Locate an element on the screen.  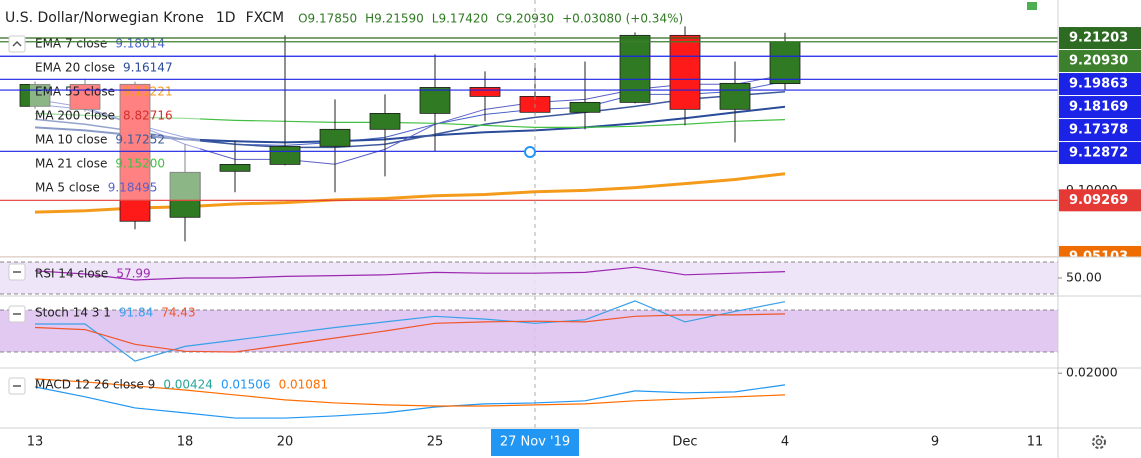
pane-legend: MACD 12 26 close 9 is located at coordinates (95, 385).